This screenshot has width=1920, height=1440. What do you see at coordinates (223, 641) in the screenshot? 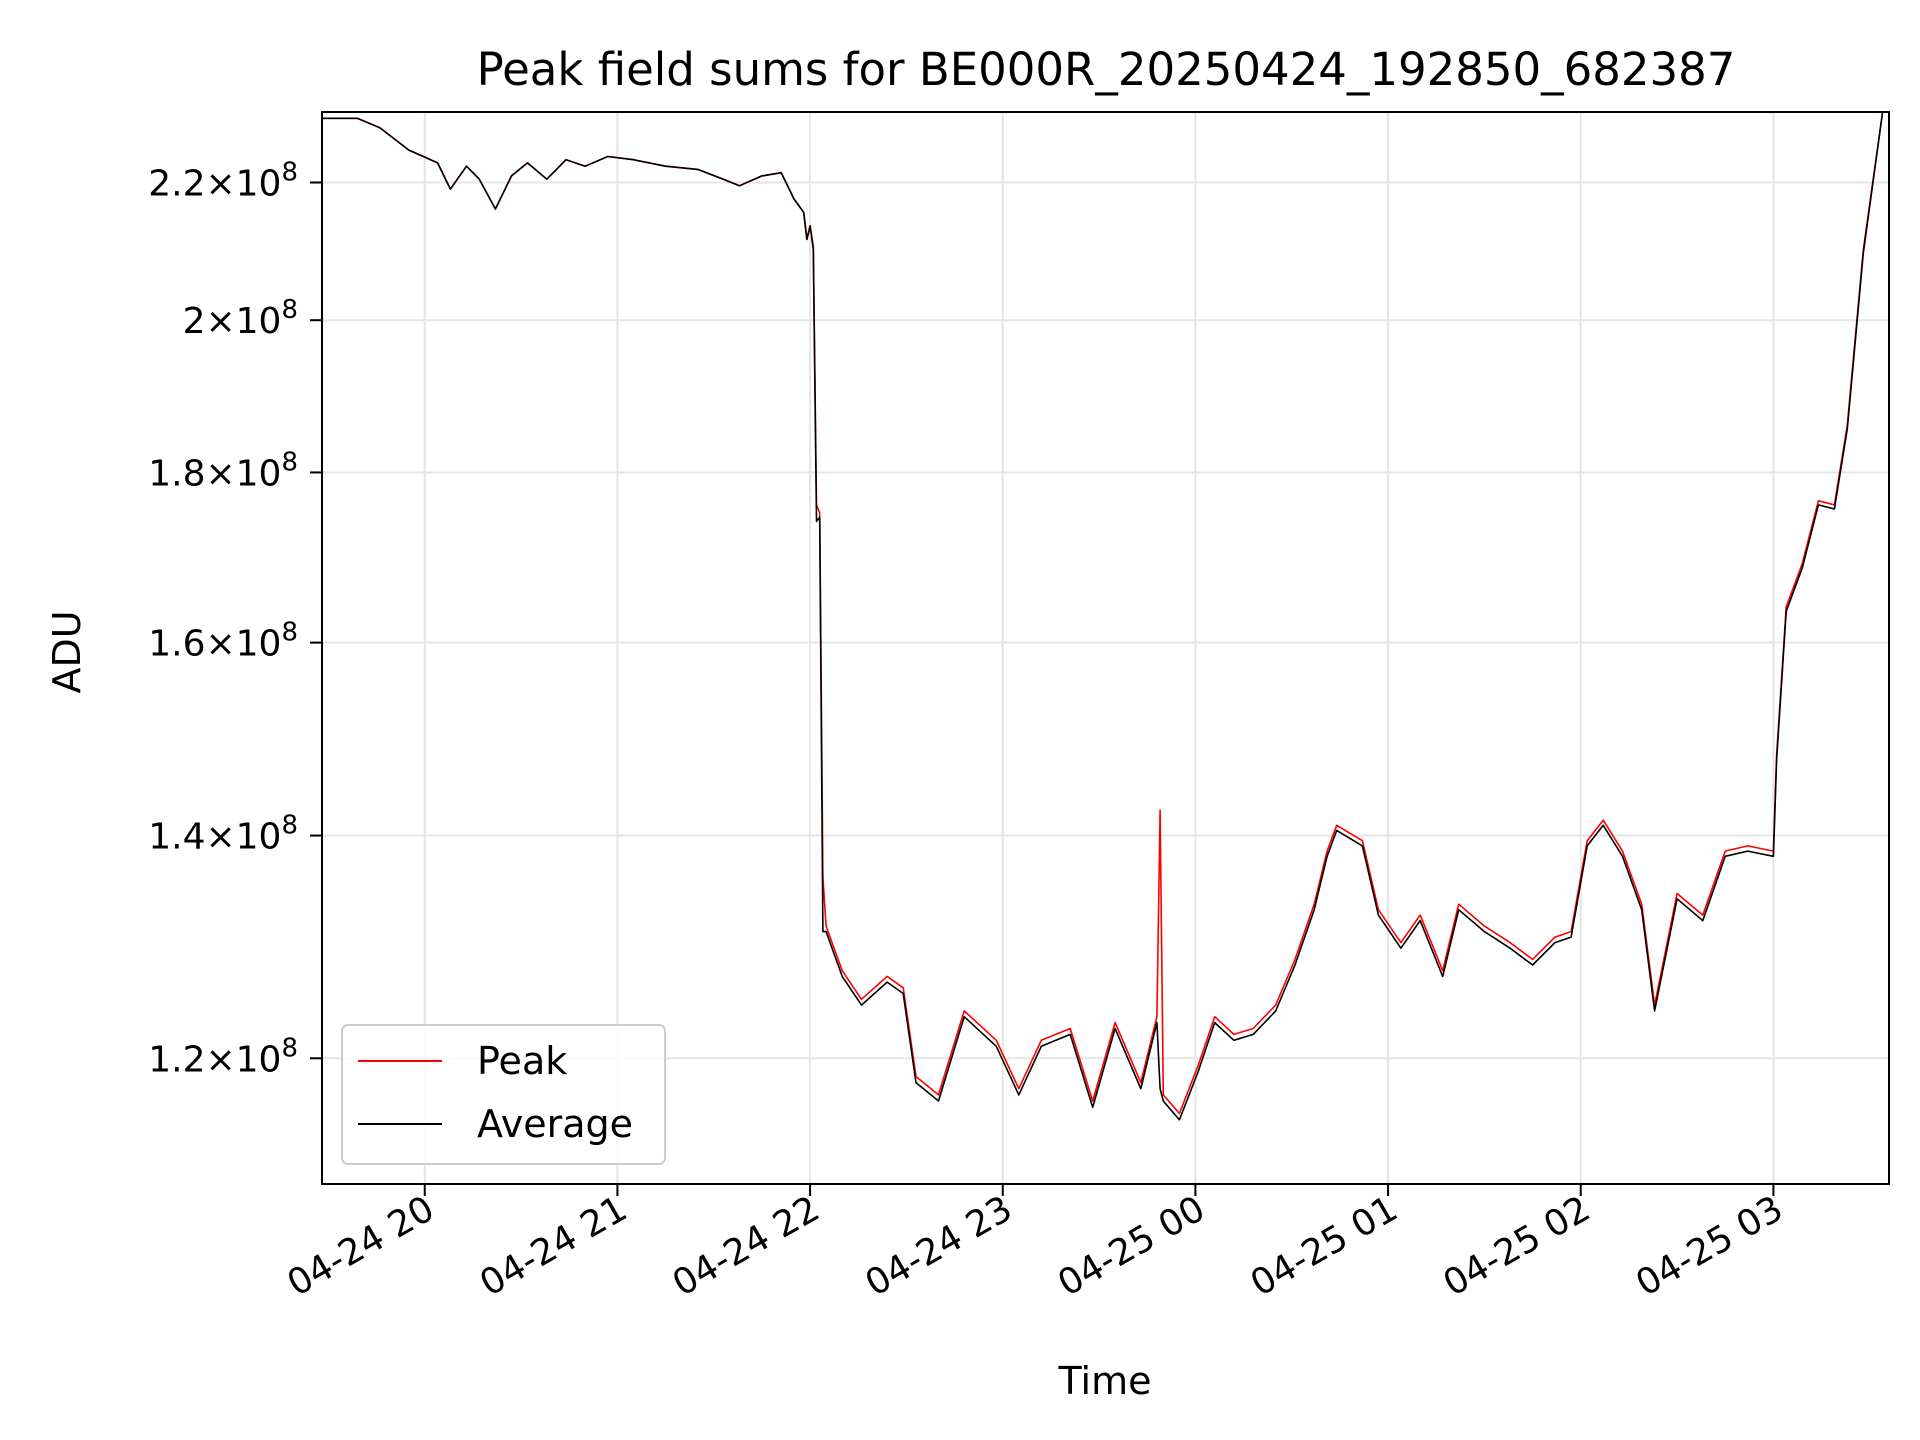
I see `y-tick-label: 1.6×108` at bounding box center [223, 641].